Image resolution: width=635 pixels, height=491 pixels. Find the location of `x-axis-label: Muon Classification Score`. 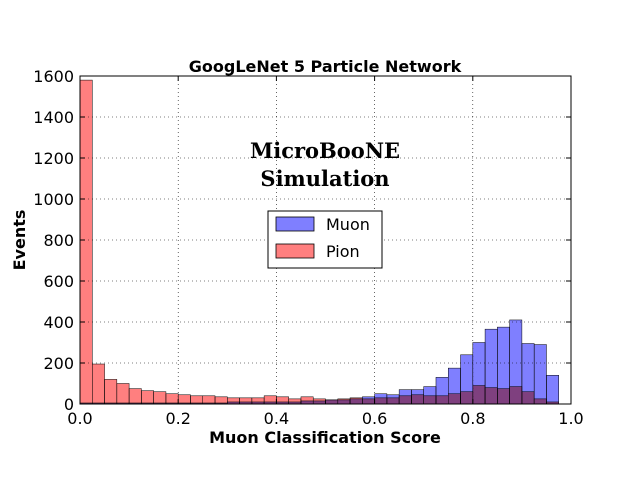

x-axis-label: Muon Classification Score is located at coordinates (325, 437).